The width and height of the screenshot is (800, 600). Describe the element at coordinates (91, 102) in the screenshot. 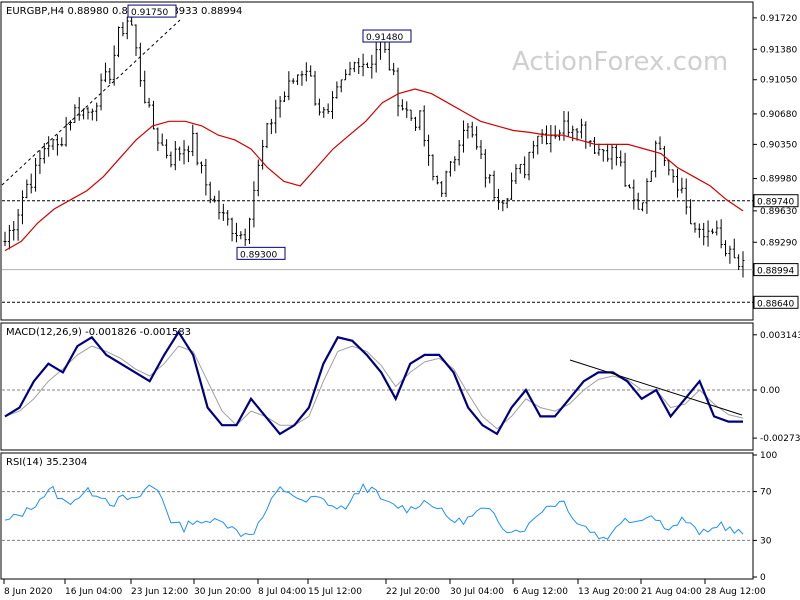

I see `trendline-dotted` at that location.